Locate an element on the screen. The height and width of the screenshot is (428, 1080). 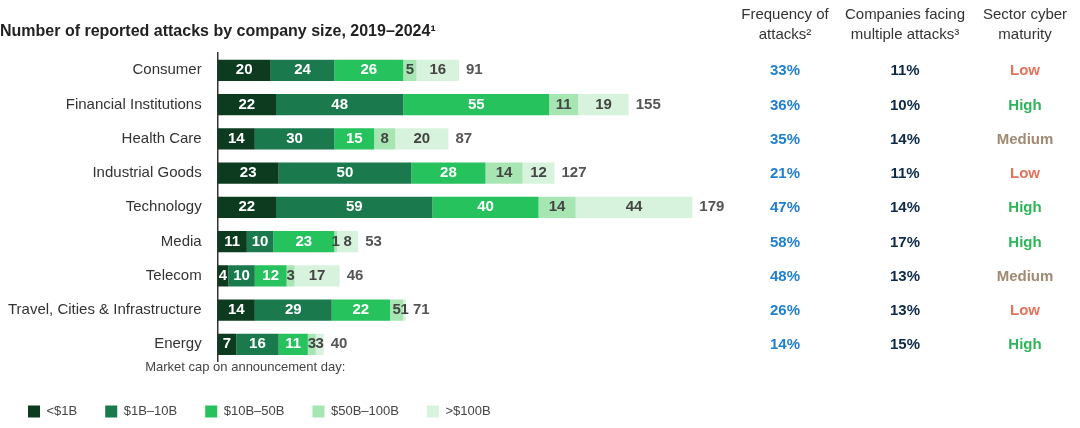
data-label: 26 is located at coordinates (369, 69).